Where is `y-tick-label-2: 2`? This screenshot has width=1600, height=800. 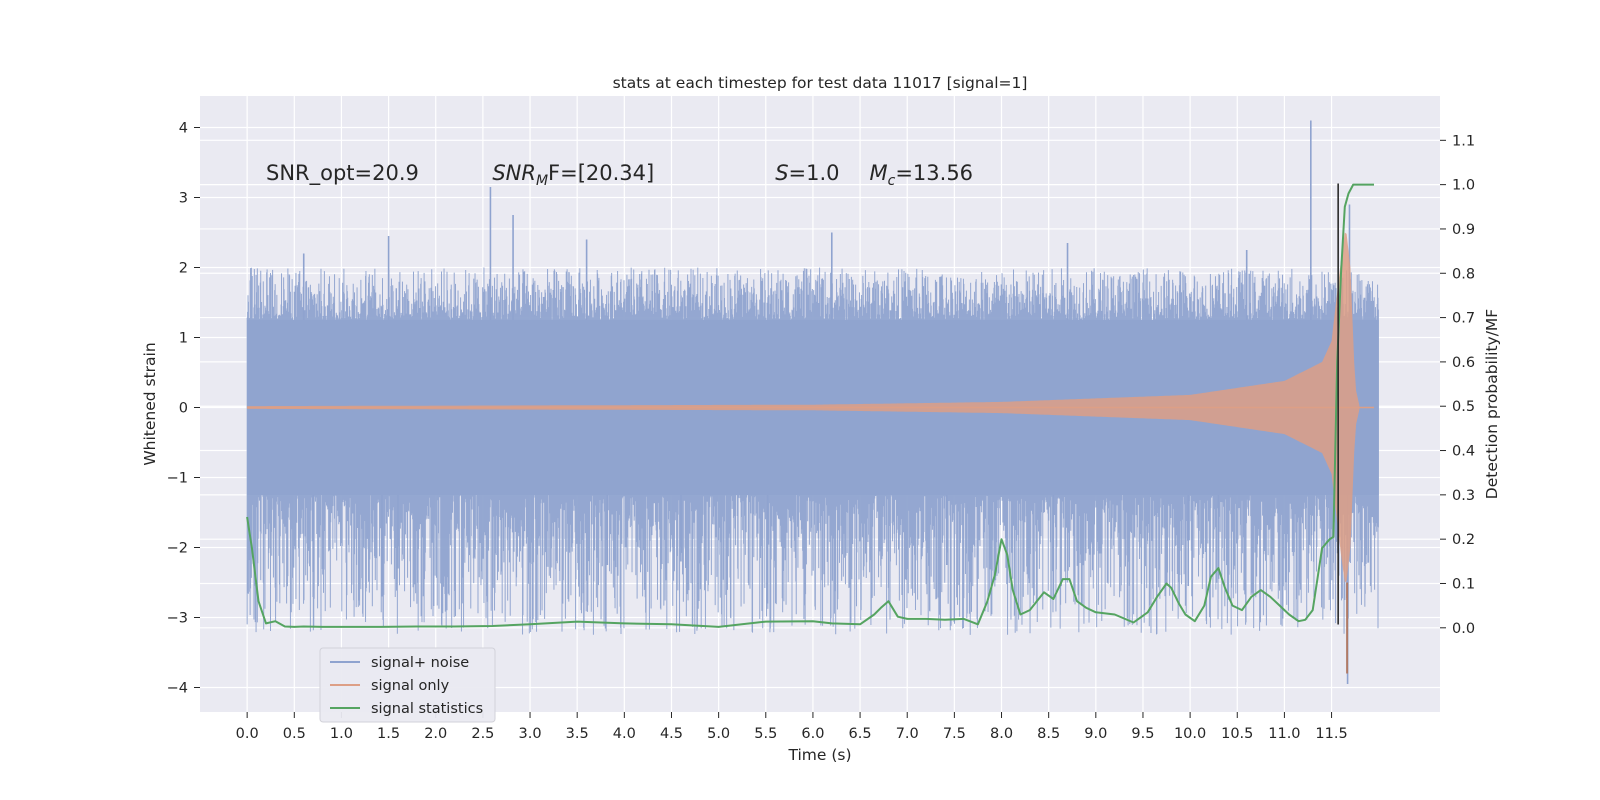 y-tick-label-2: 2 is located at coordinates (183, 269).